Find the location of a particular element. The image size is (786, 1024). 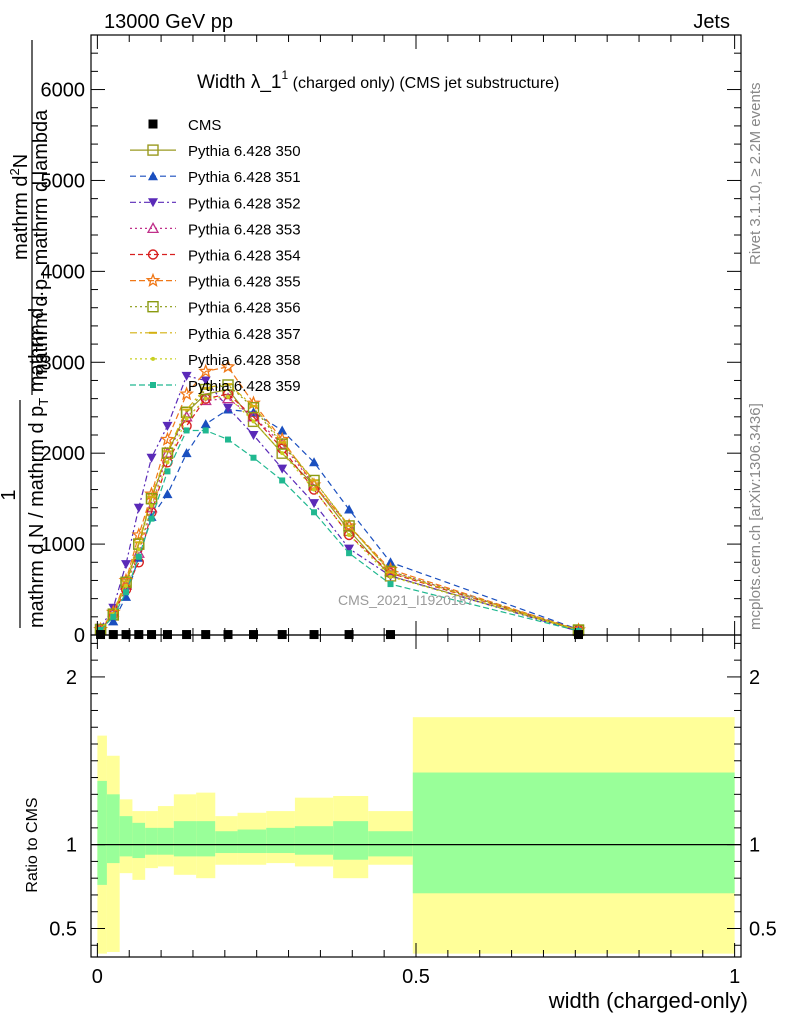

ratio-y-tick-label-right: 0.5 is located at coordinates (763, 929).